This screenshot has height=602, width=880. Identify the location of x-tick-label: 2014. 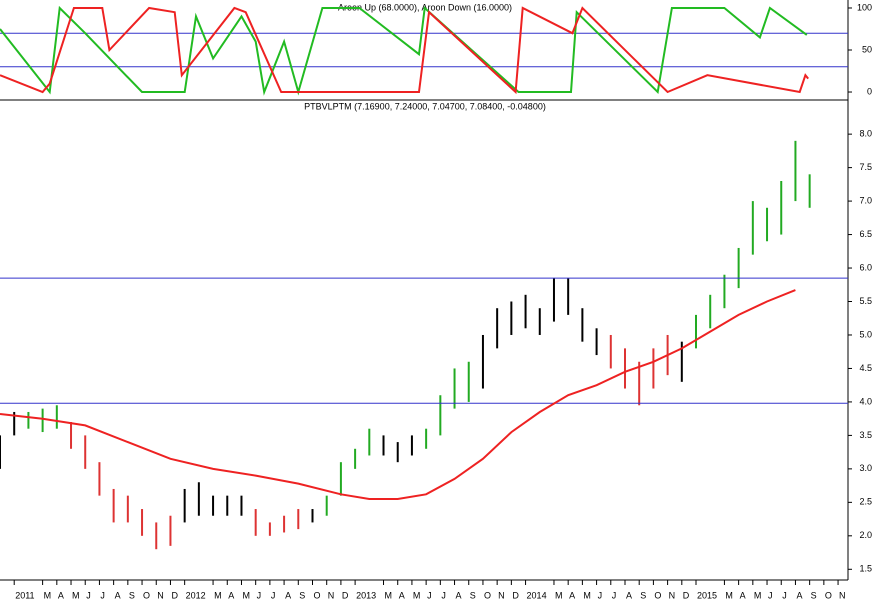
(537, 595).